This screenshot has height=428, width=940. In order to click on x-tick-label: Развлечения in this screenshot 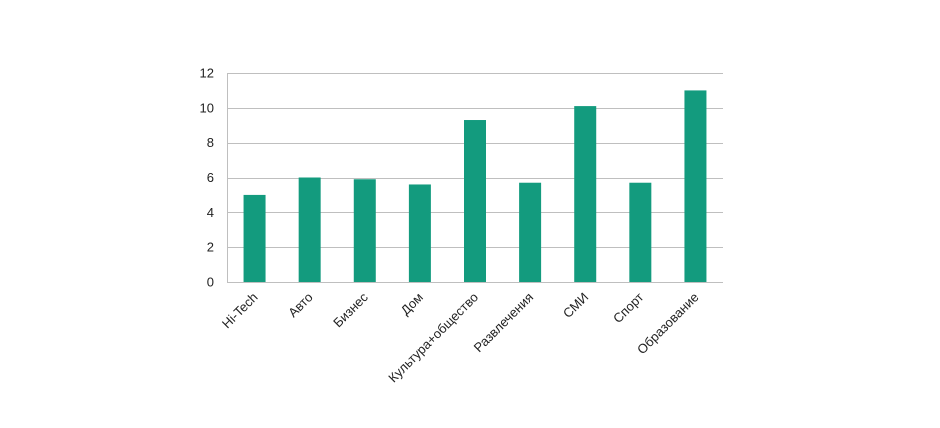, I will do `click(504, 323)`.